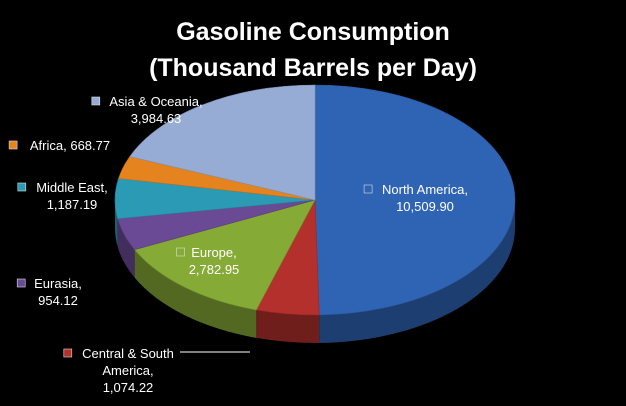  I want to click on data-label-text: Europe, 2,782.95, so click(214, 261).